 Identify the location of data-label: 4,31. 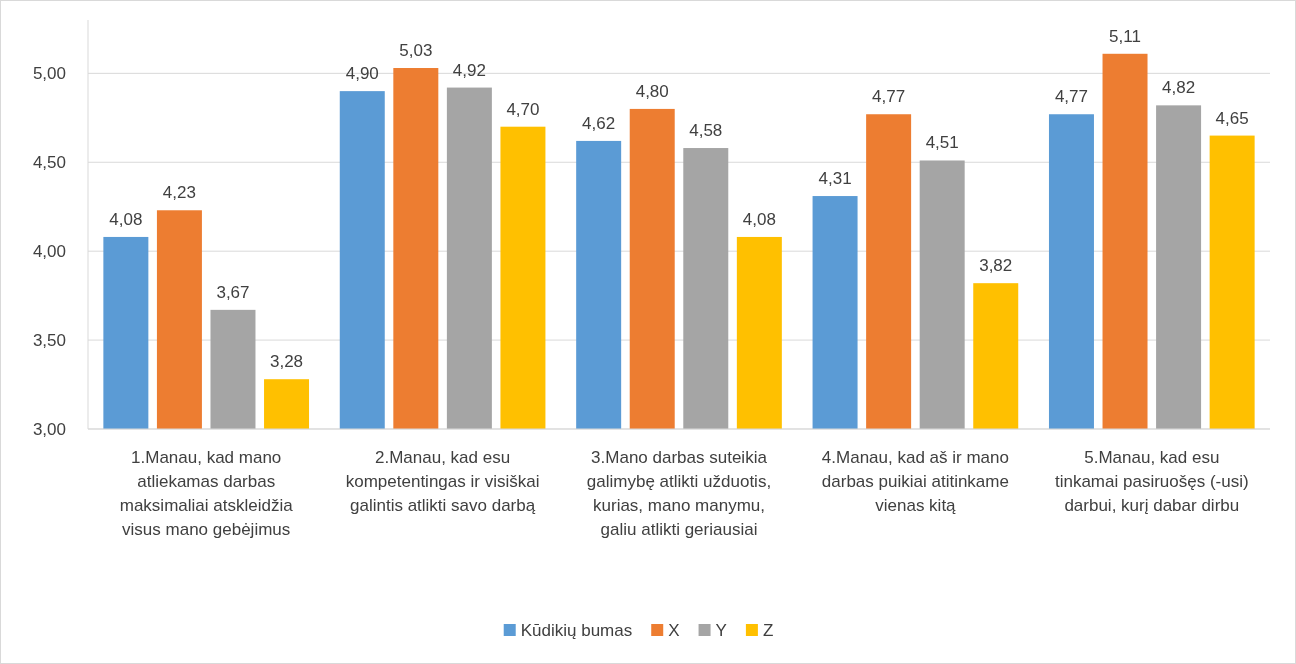
(835, 179).